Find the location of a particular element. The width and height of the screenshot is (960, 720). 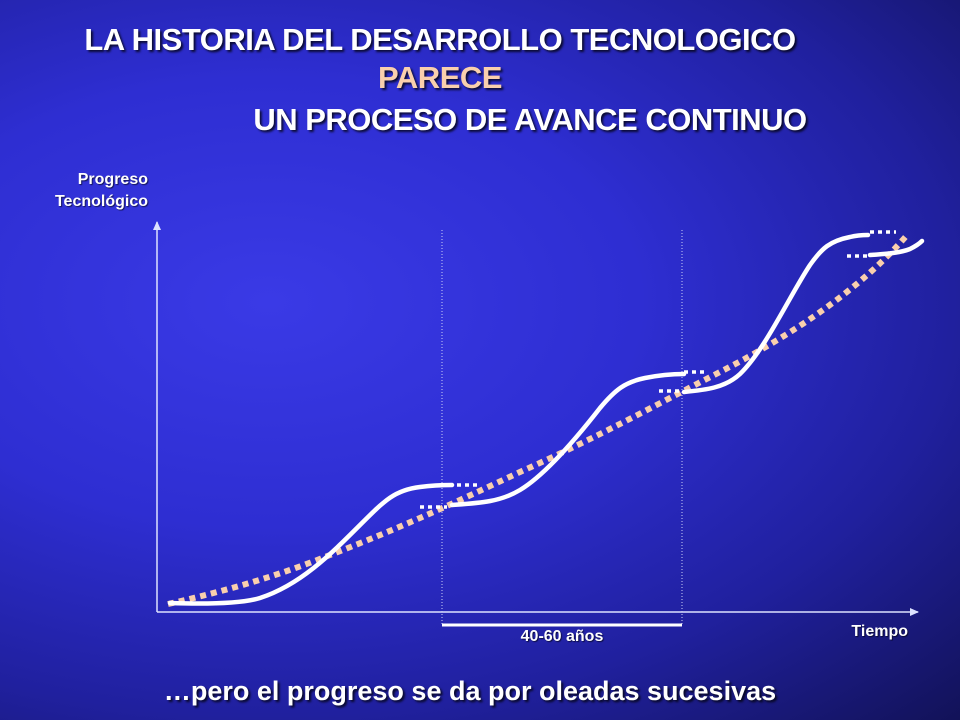

y-axis-label: Progreso Tecnológico is located at coordinates (89, 191).